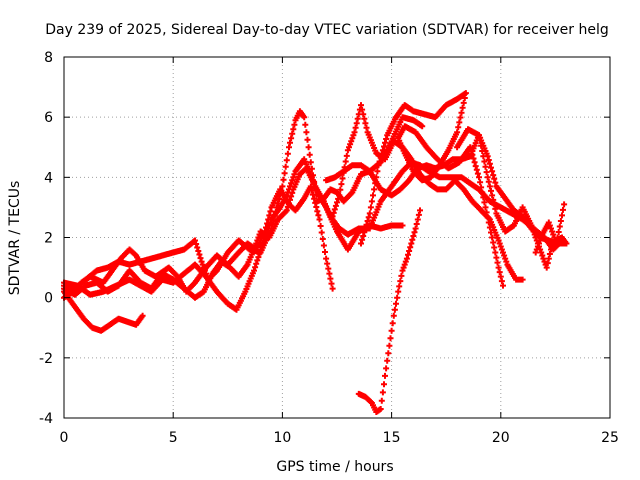  Describe the element at coordinates (15, 238) in the screenshot. I see `y-axis-label: SDTVAR / TECUs` at that location.